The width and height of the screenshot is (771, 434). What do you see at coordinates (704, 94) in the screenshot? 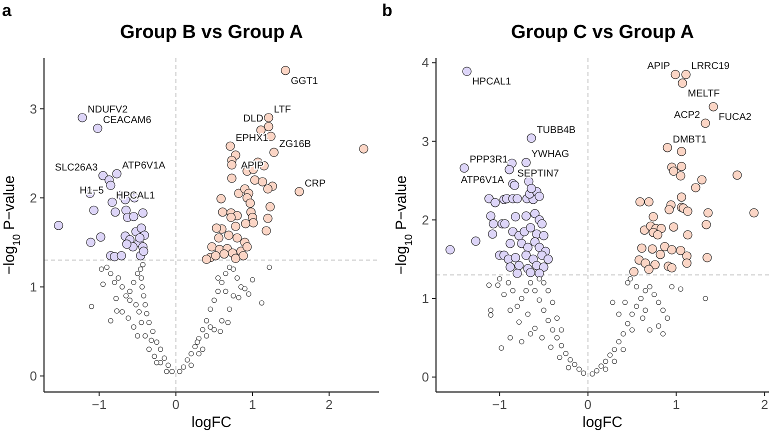
I see `annotation: MELTF` at bounding box center [704, 94].